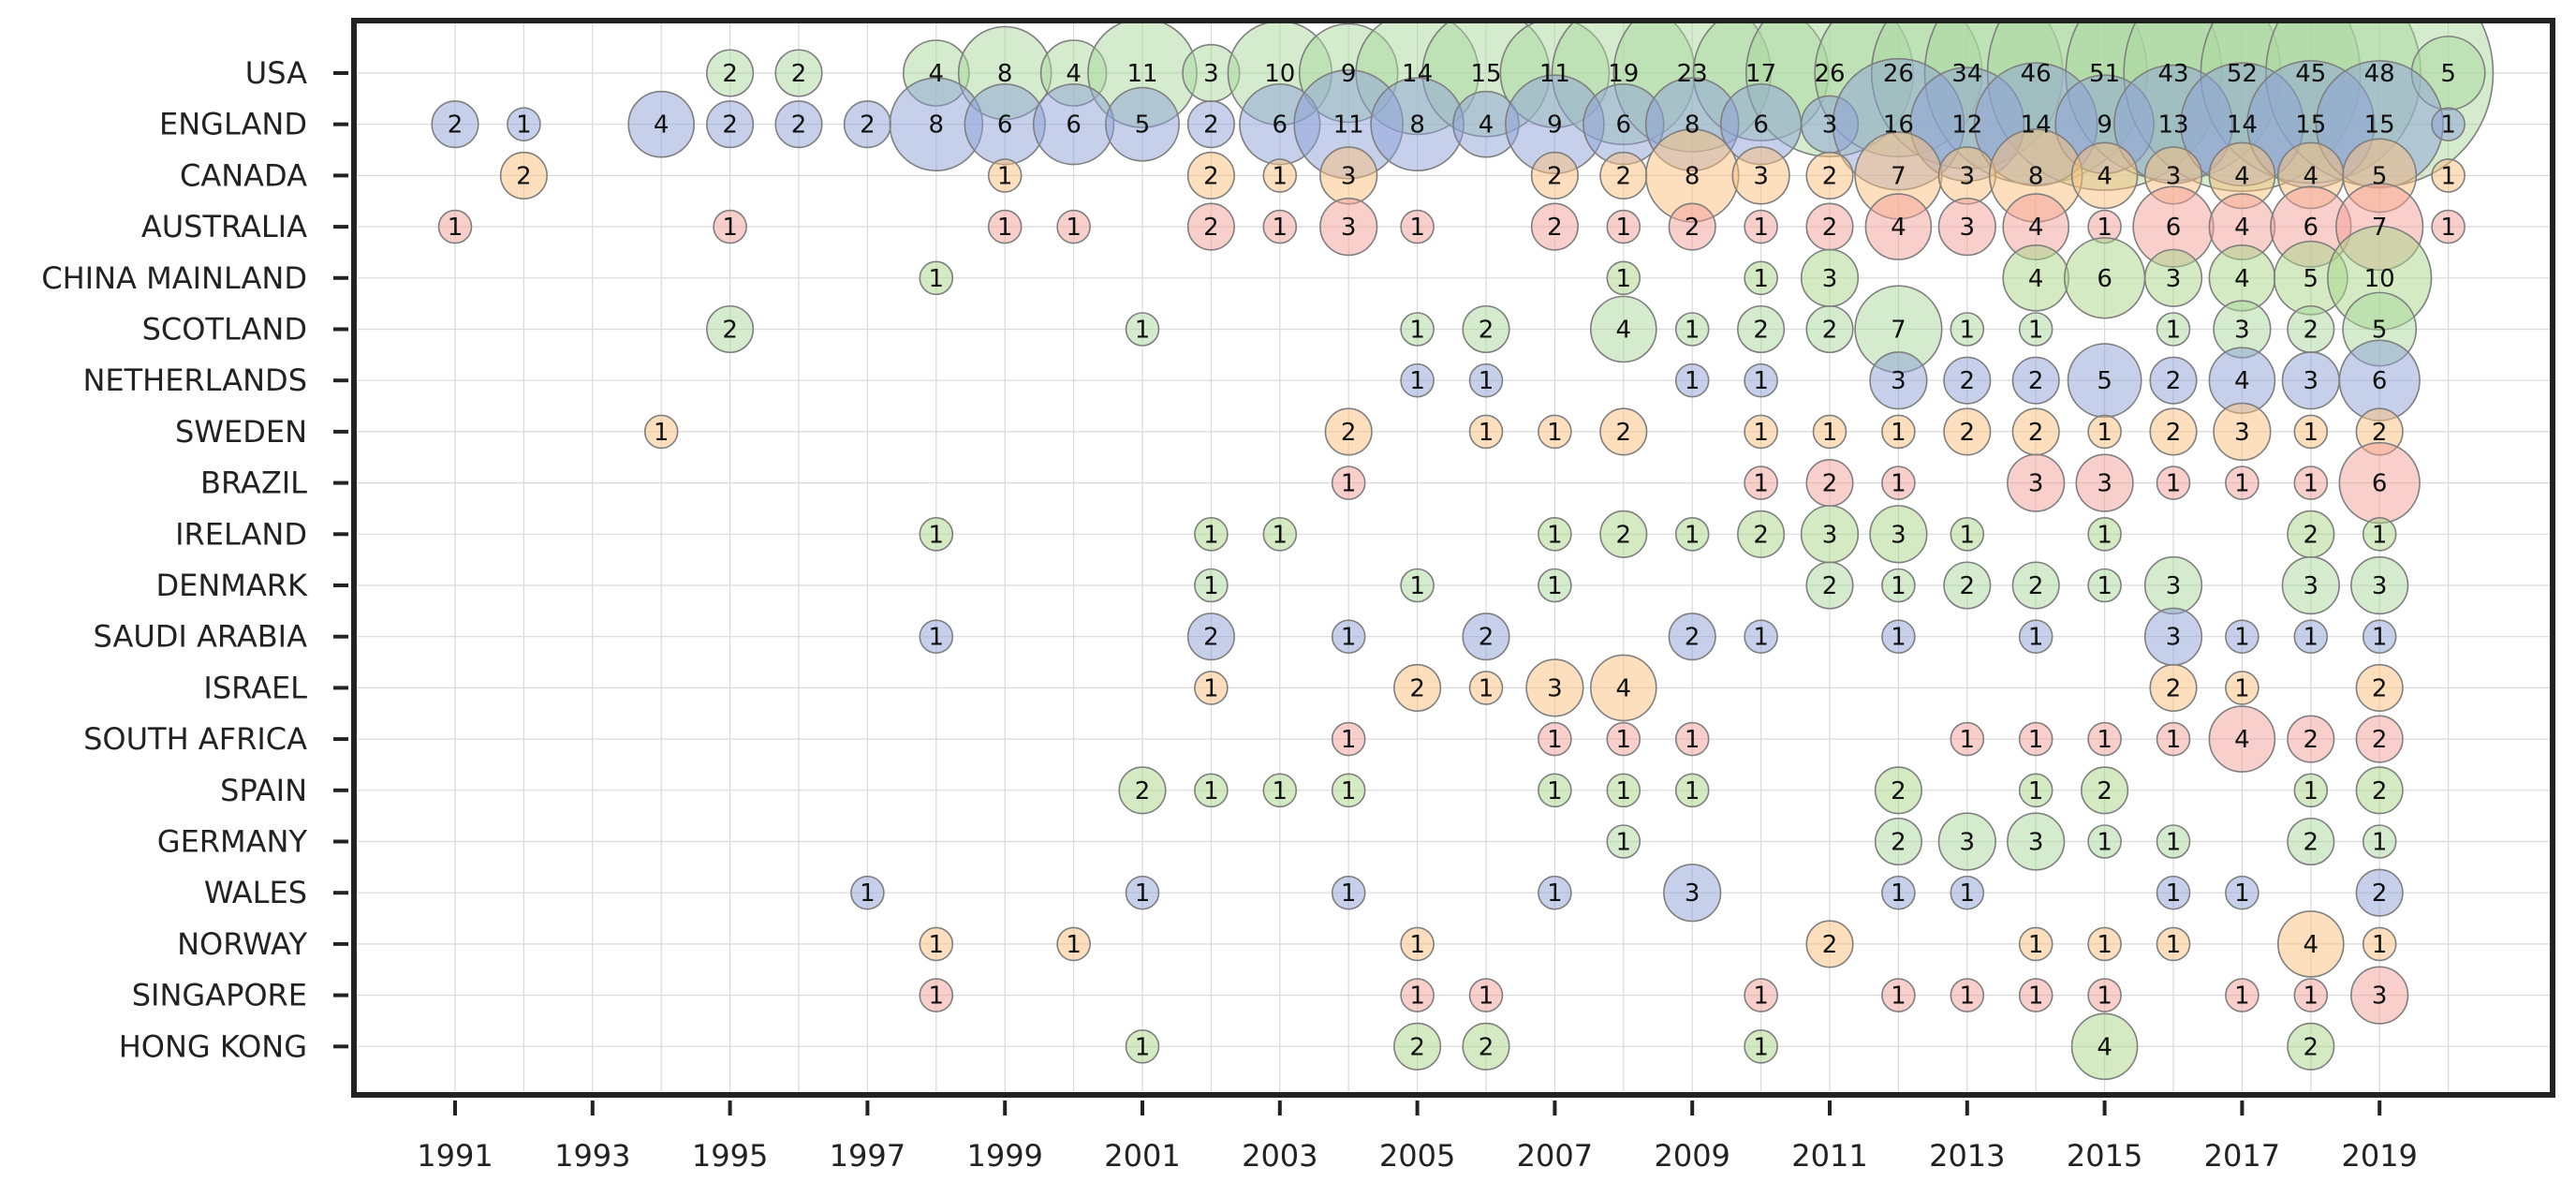 The height and width of the screenshot is (1182, 2576). Describe the element at coordinates (1692, 74) in the screenshot. I see `bubble-value-label: 23` at that location.